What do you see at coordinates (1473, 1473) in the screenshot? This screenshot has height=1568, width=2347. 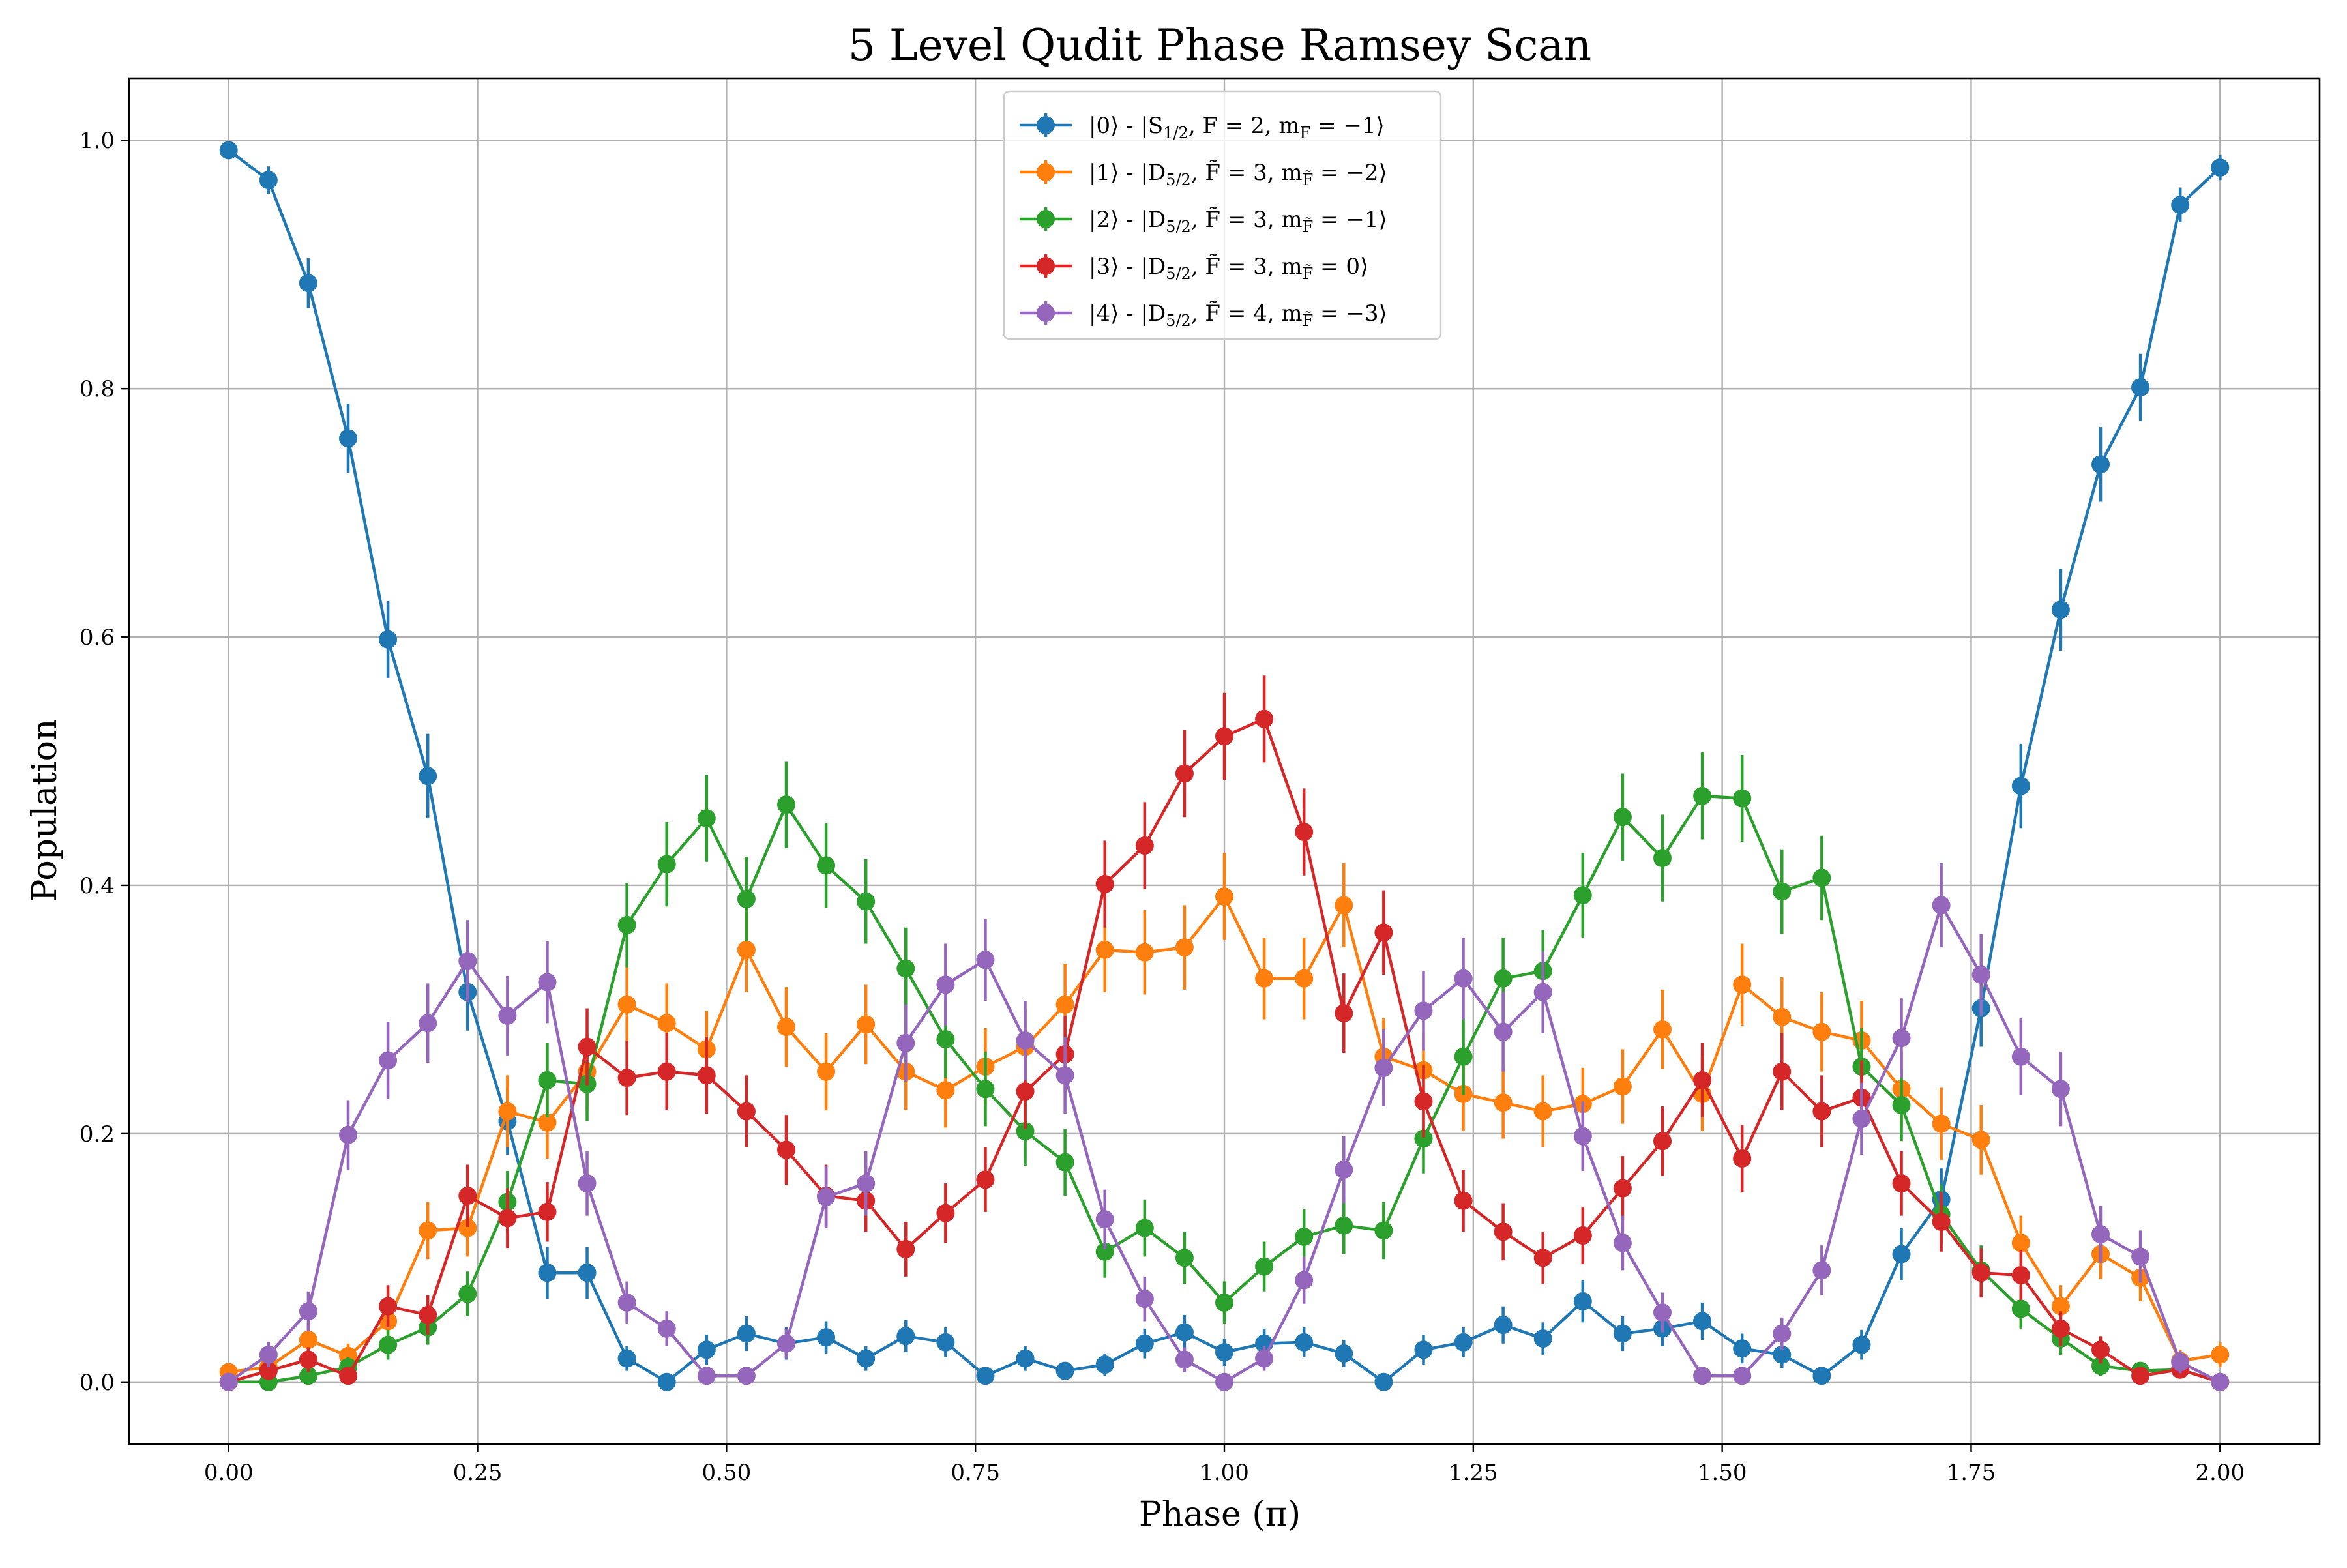 I see `x-tick-label: 1.25` at bounding box center [1473, 1473].